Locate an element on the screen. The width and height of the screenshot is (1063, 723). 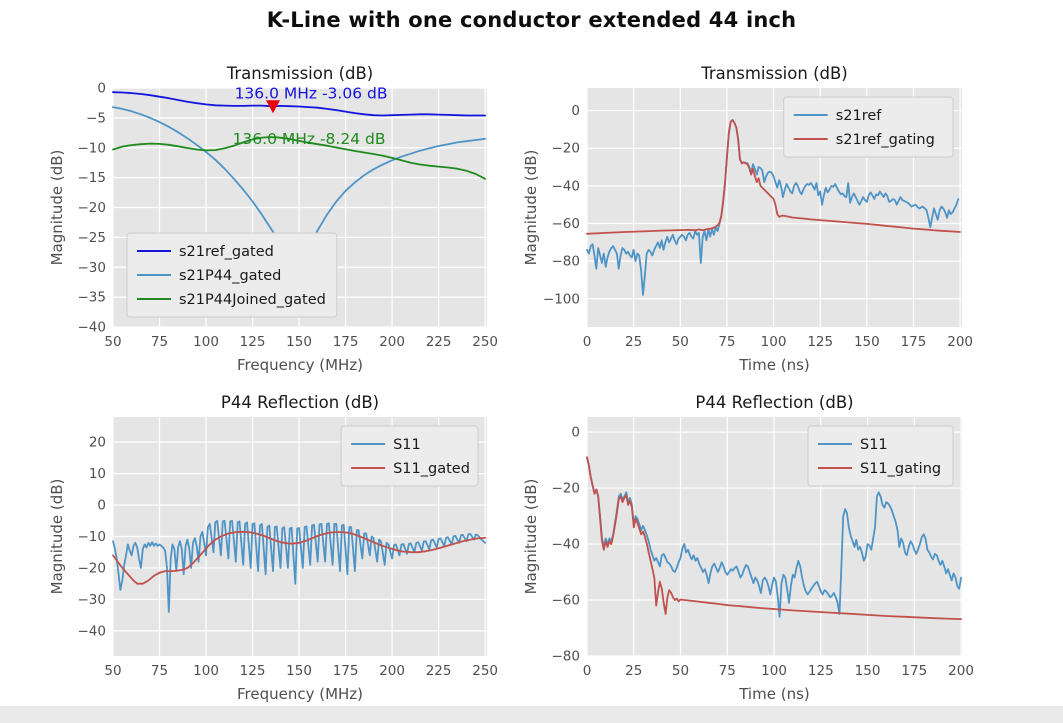
subplot-bl-series-S11_gated is located at coordinates (299, 557).